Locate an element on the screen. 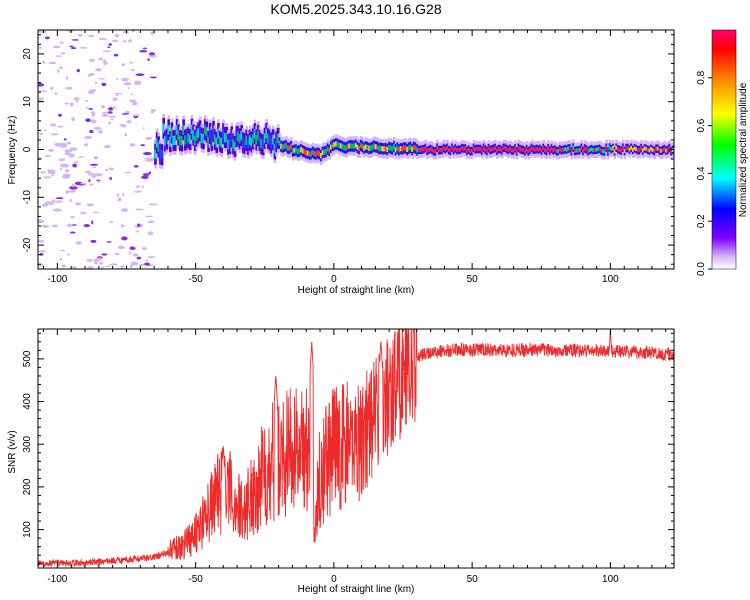 This screenshot has width=750, height=600. colorbar-tick-label: 0.6 is located at coordinates (701, 125).